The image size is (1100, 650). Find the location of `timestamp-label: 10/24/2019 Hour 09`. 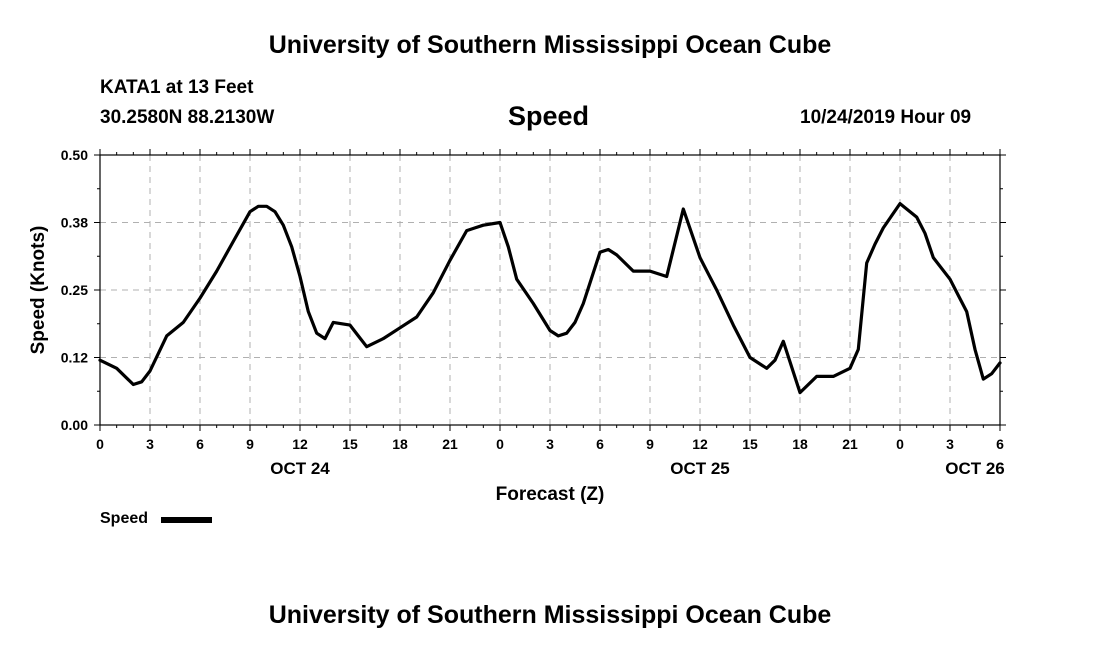

timestamp-label: 10/24/2019 Hour 09 is located at coordinates (886, 117).